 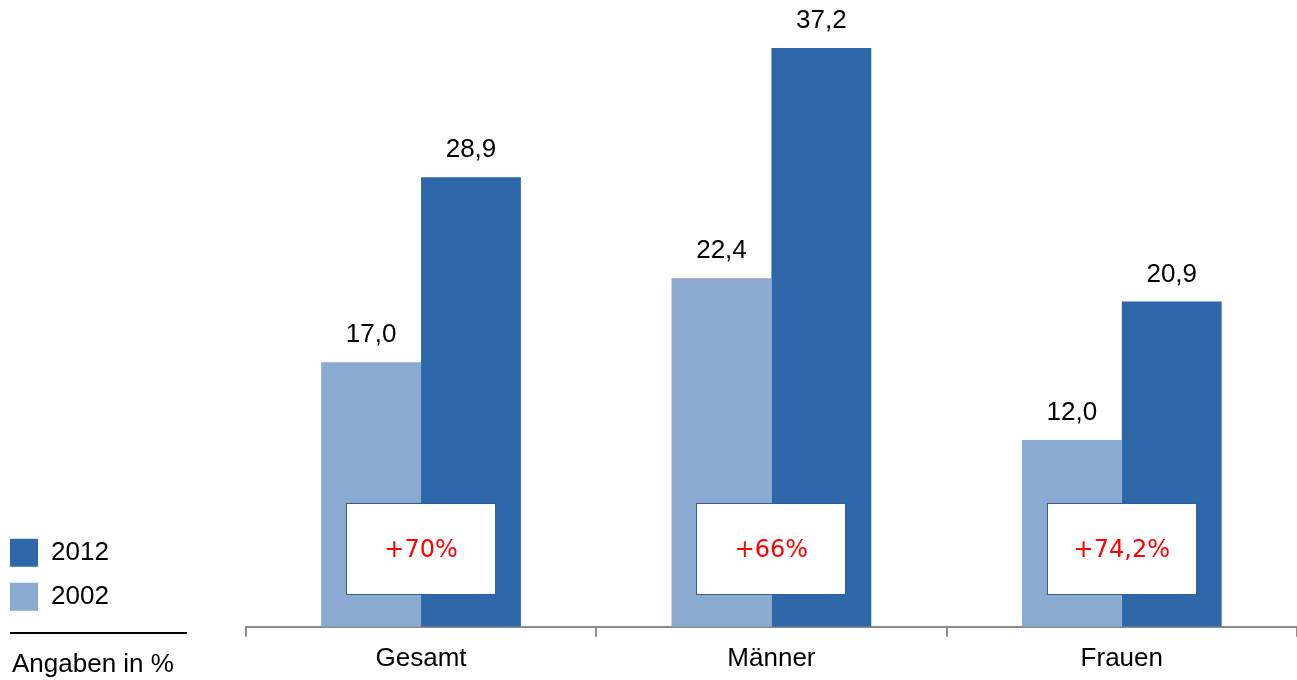 What do you see at coordinates (721, 249) in the screenshot?
I see `data-label: 22,4` at bounding box center [721, 249].